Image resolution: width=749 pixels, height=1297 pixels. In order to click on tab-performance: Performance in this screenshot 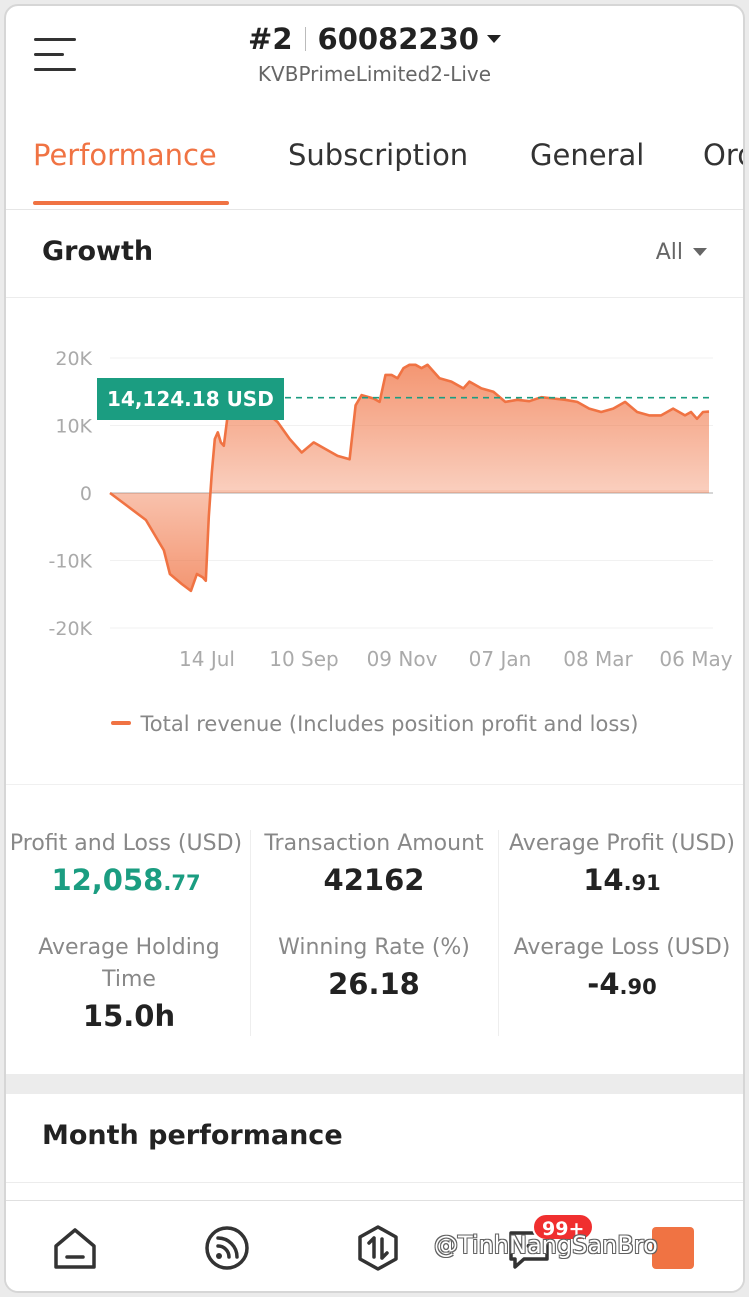, I will do `click(125, 155)`.